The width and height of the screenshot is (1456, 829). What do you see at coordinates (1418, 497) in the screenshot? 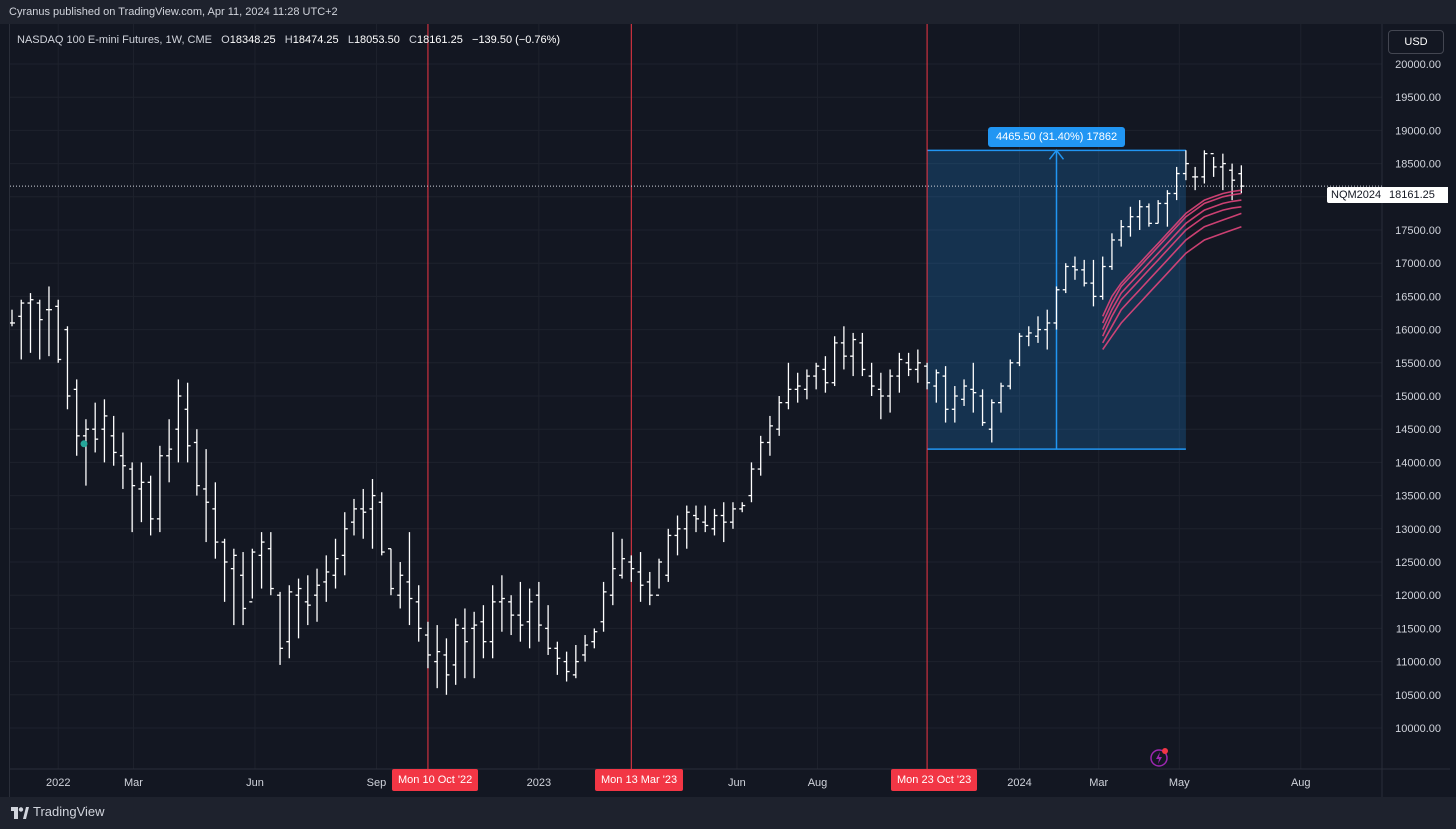
I see `y-tick-label: 13500.00` at bounding box center [1418, 497].